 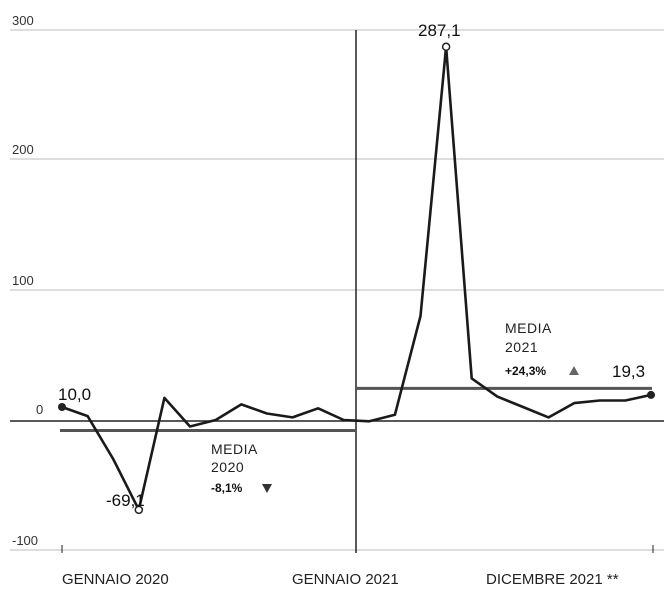 What do you see at coordinates (552, 579) in the screenshot?
I see `x-tick-label: DICEMBRE 2021 **` at bounding box center [552, 579].